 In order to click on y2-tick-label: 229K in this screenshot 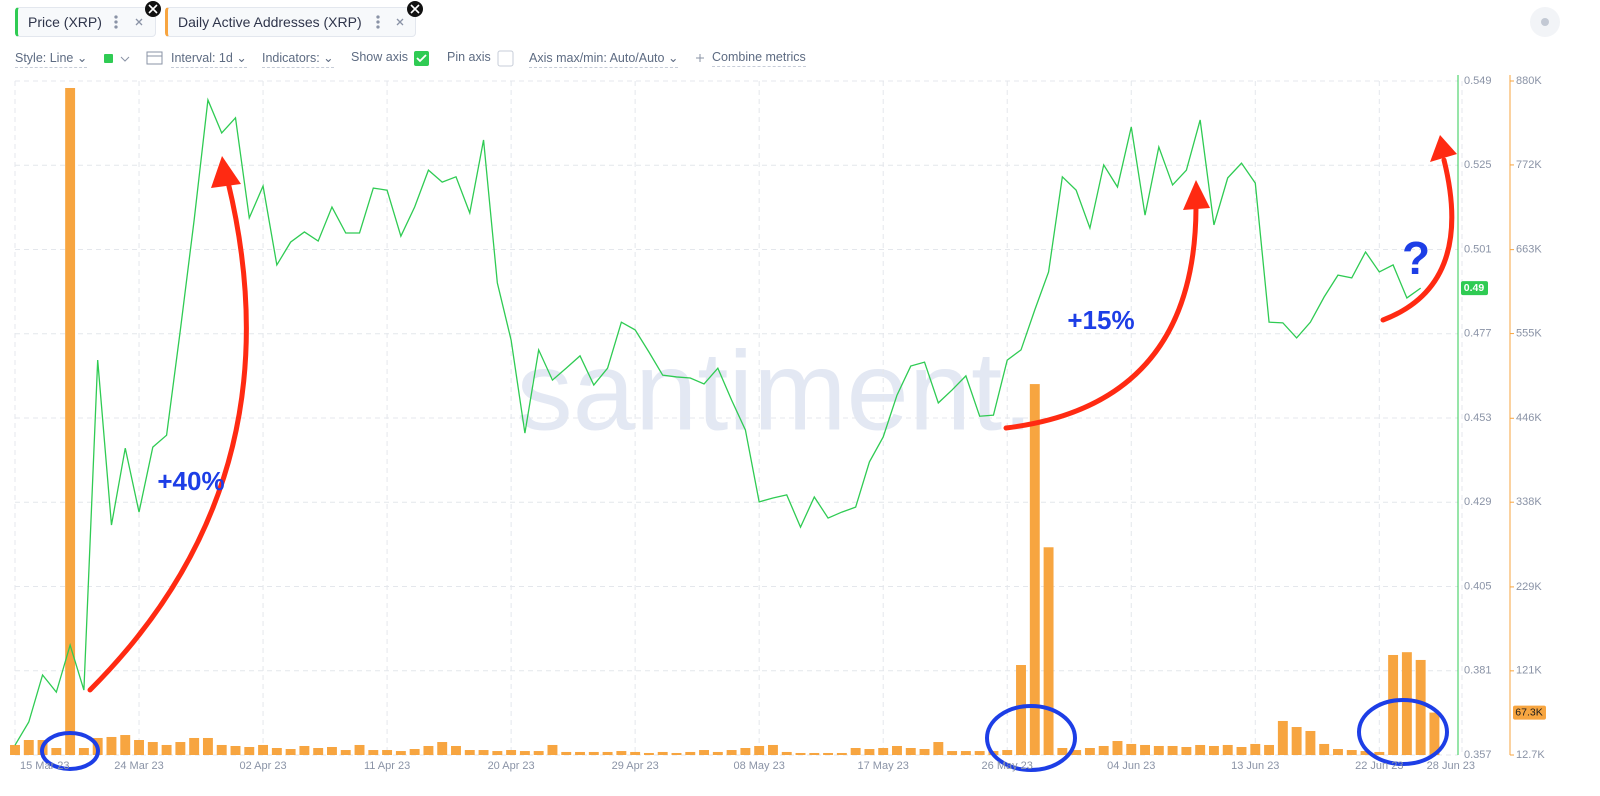, I will do `click(1529, 587)`.